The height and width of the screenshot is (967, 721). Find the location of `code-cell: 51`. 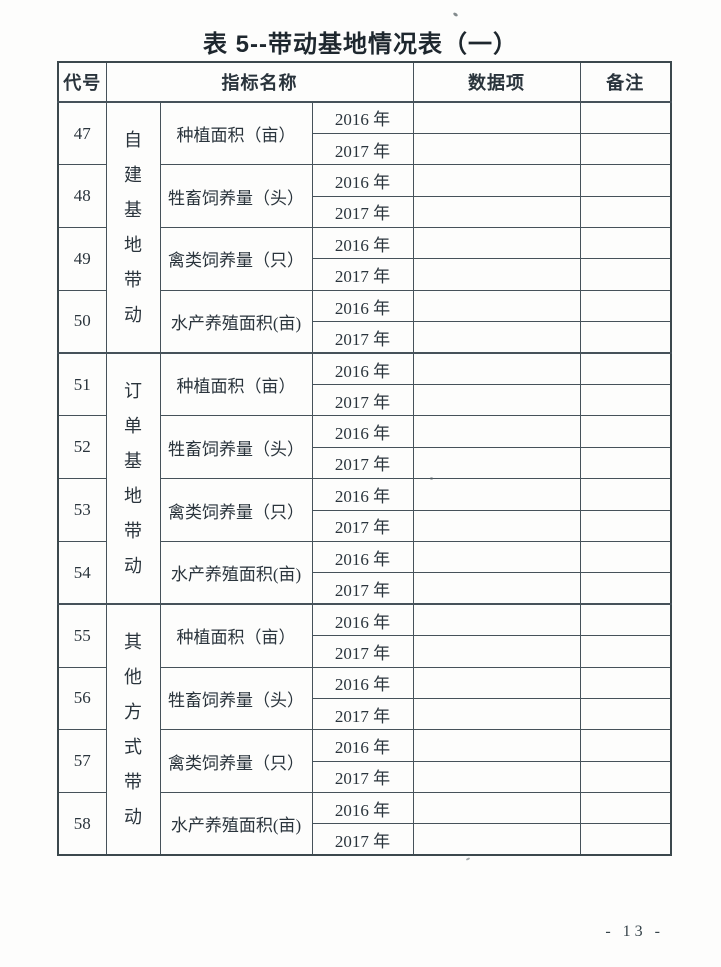

code-cell: 51 is located at coordinates (82, 384).